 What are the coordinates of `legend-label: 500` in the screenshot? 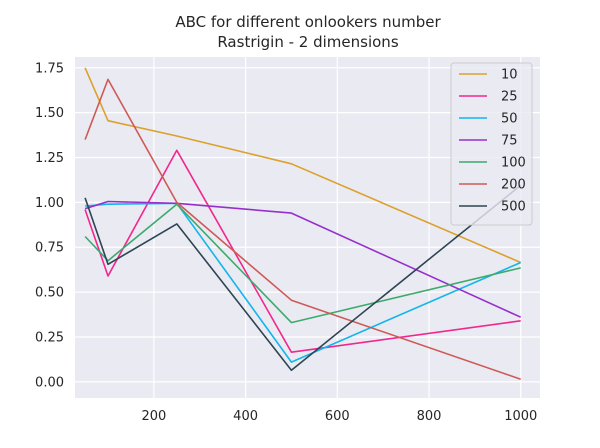 It's located at (513, 207).